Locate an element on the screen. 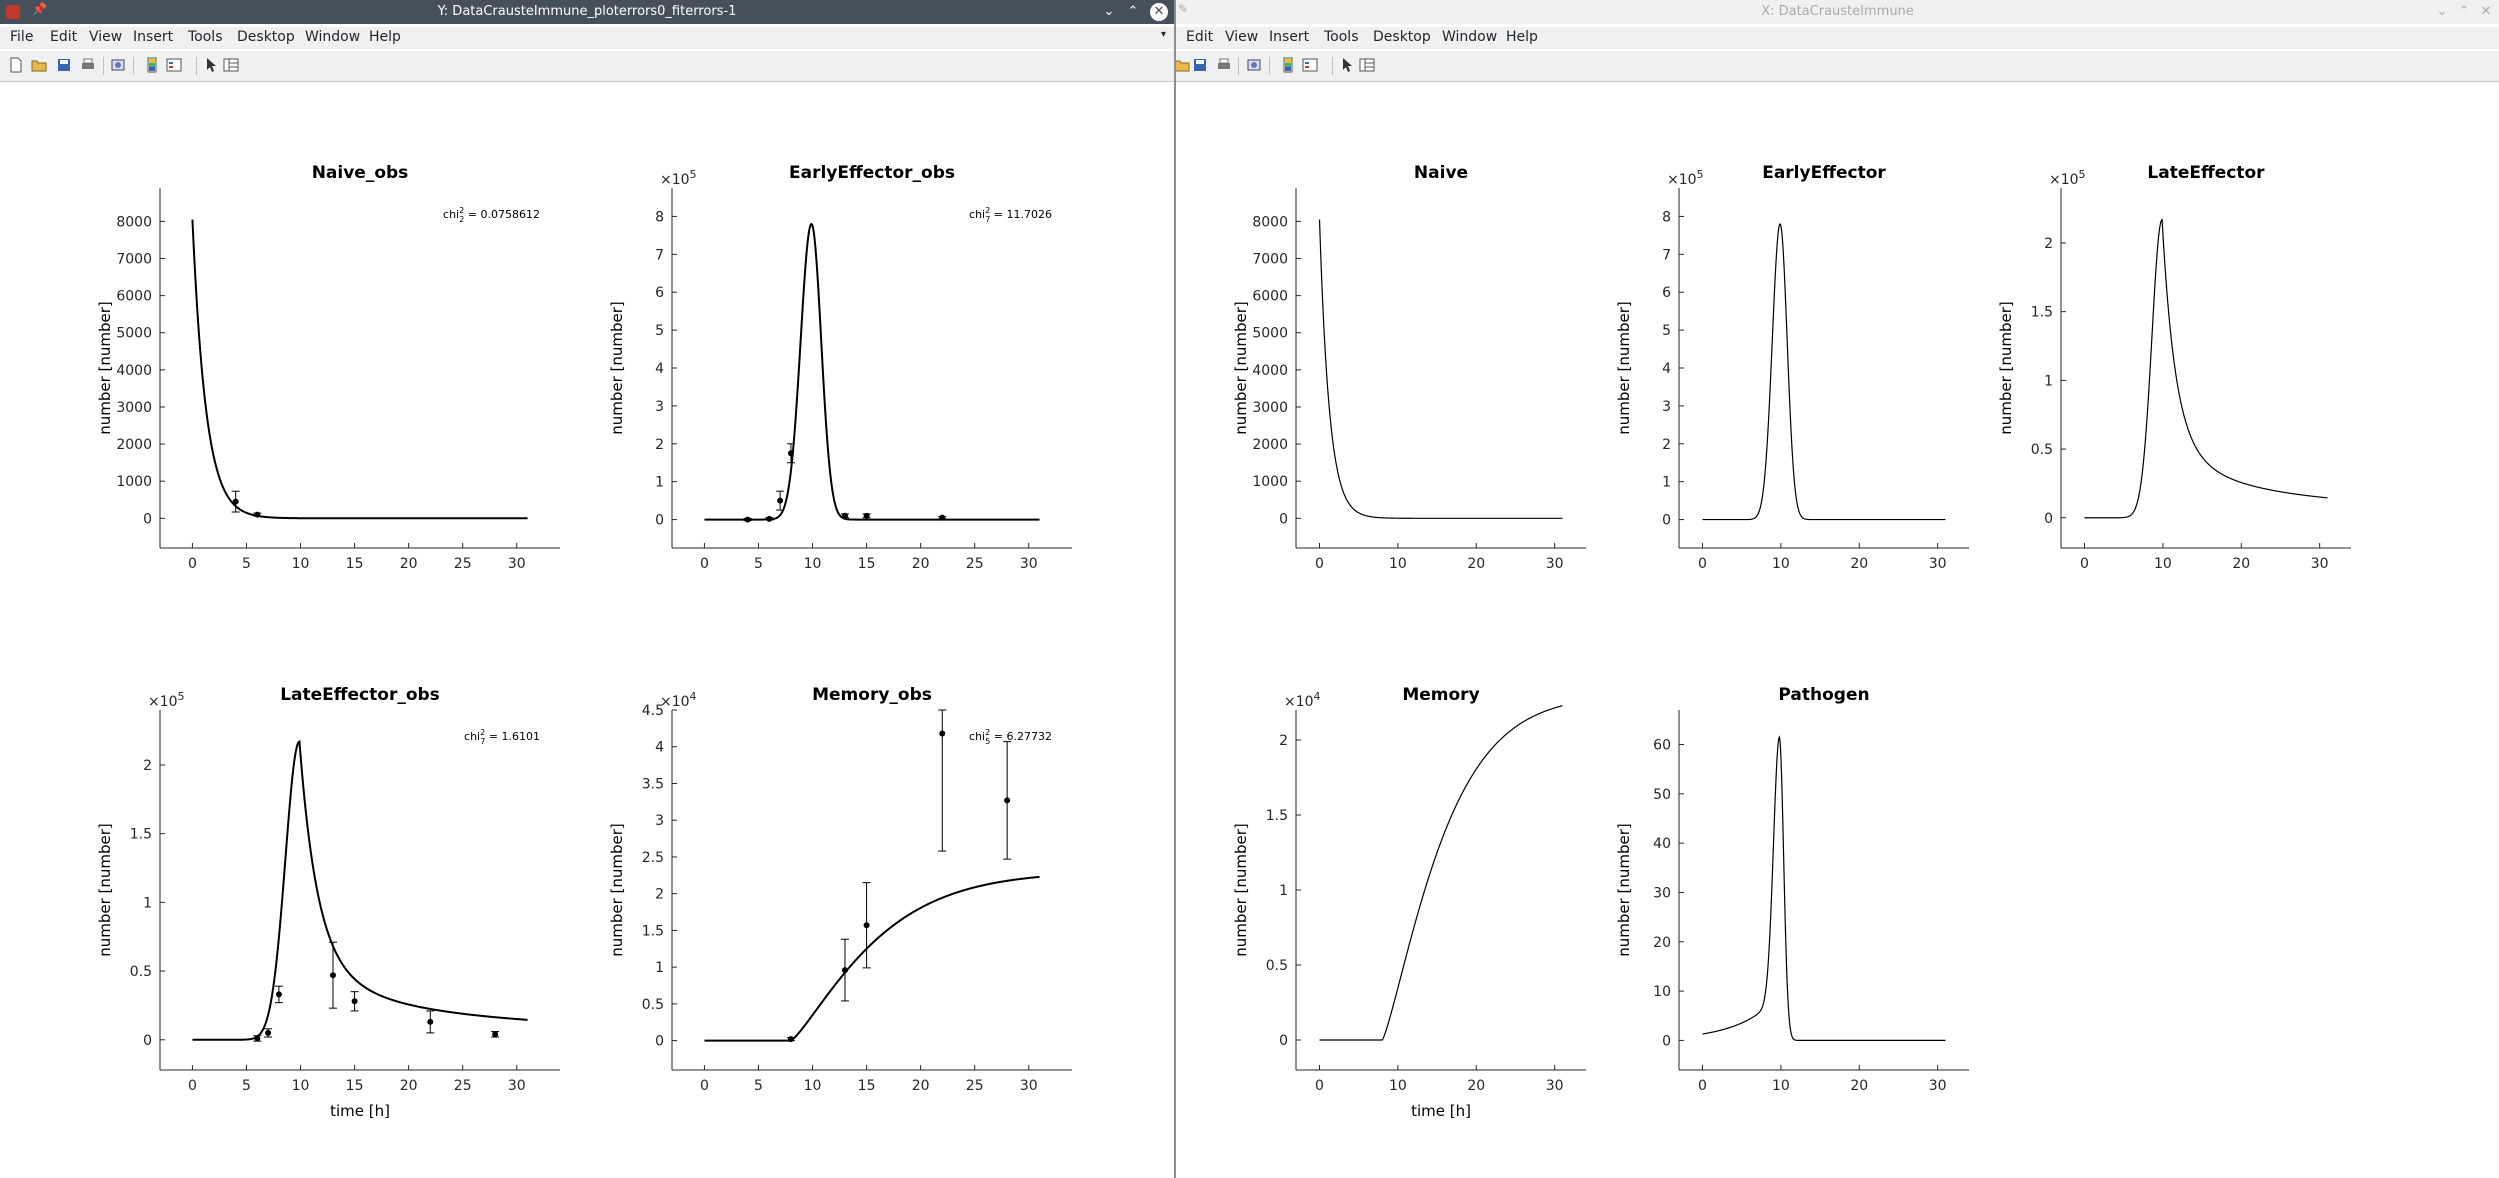 This screenshot has height=1178, width=2499. matlab-app-icon is located at coordinates (13, 12).